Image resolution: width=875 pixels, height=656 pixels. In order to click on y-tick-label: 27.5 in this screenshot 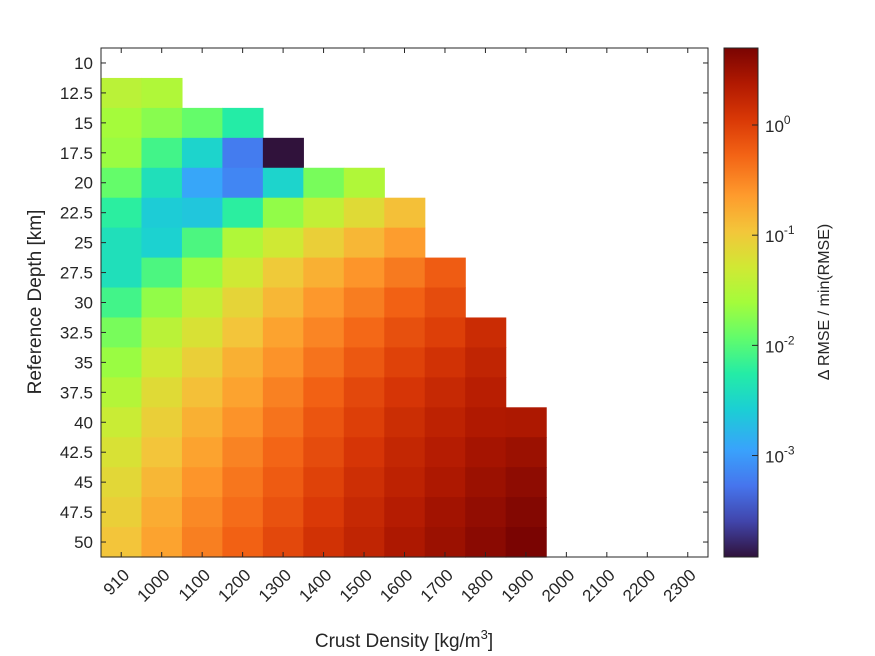, I will do `click(76, 273)`.